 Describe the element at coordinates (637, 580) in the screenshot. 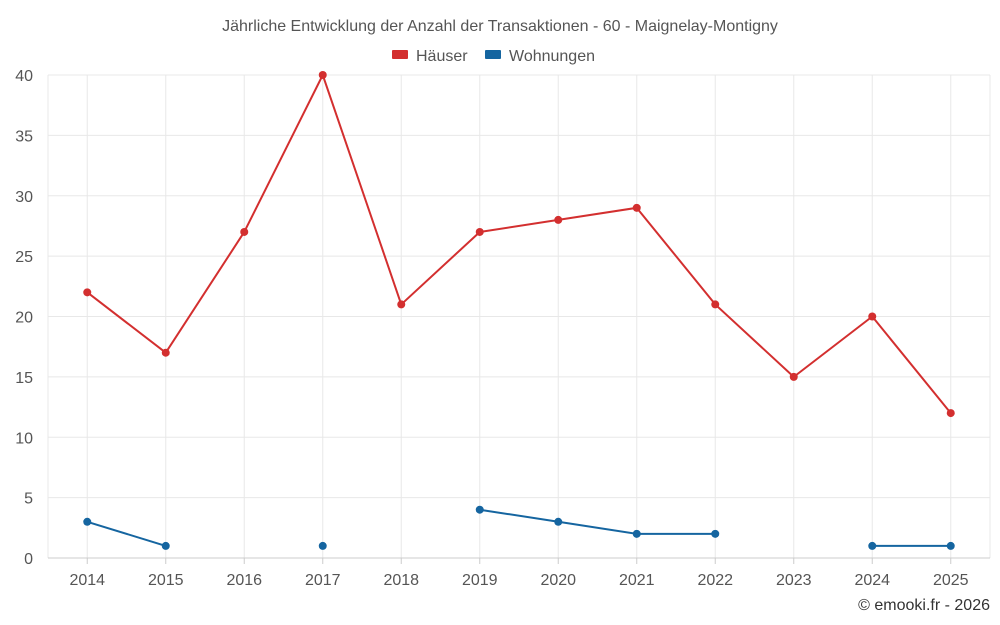

I see `x-tick-label: 2021` at that location.